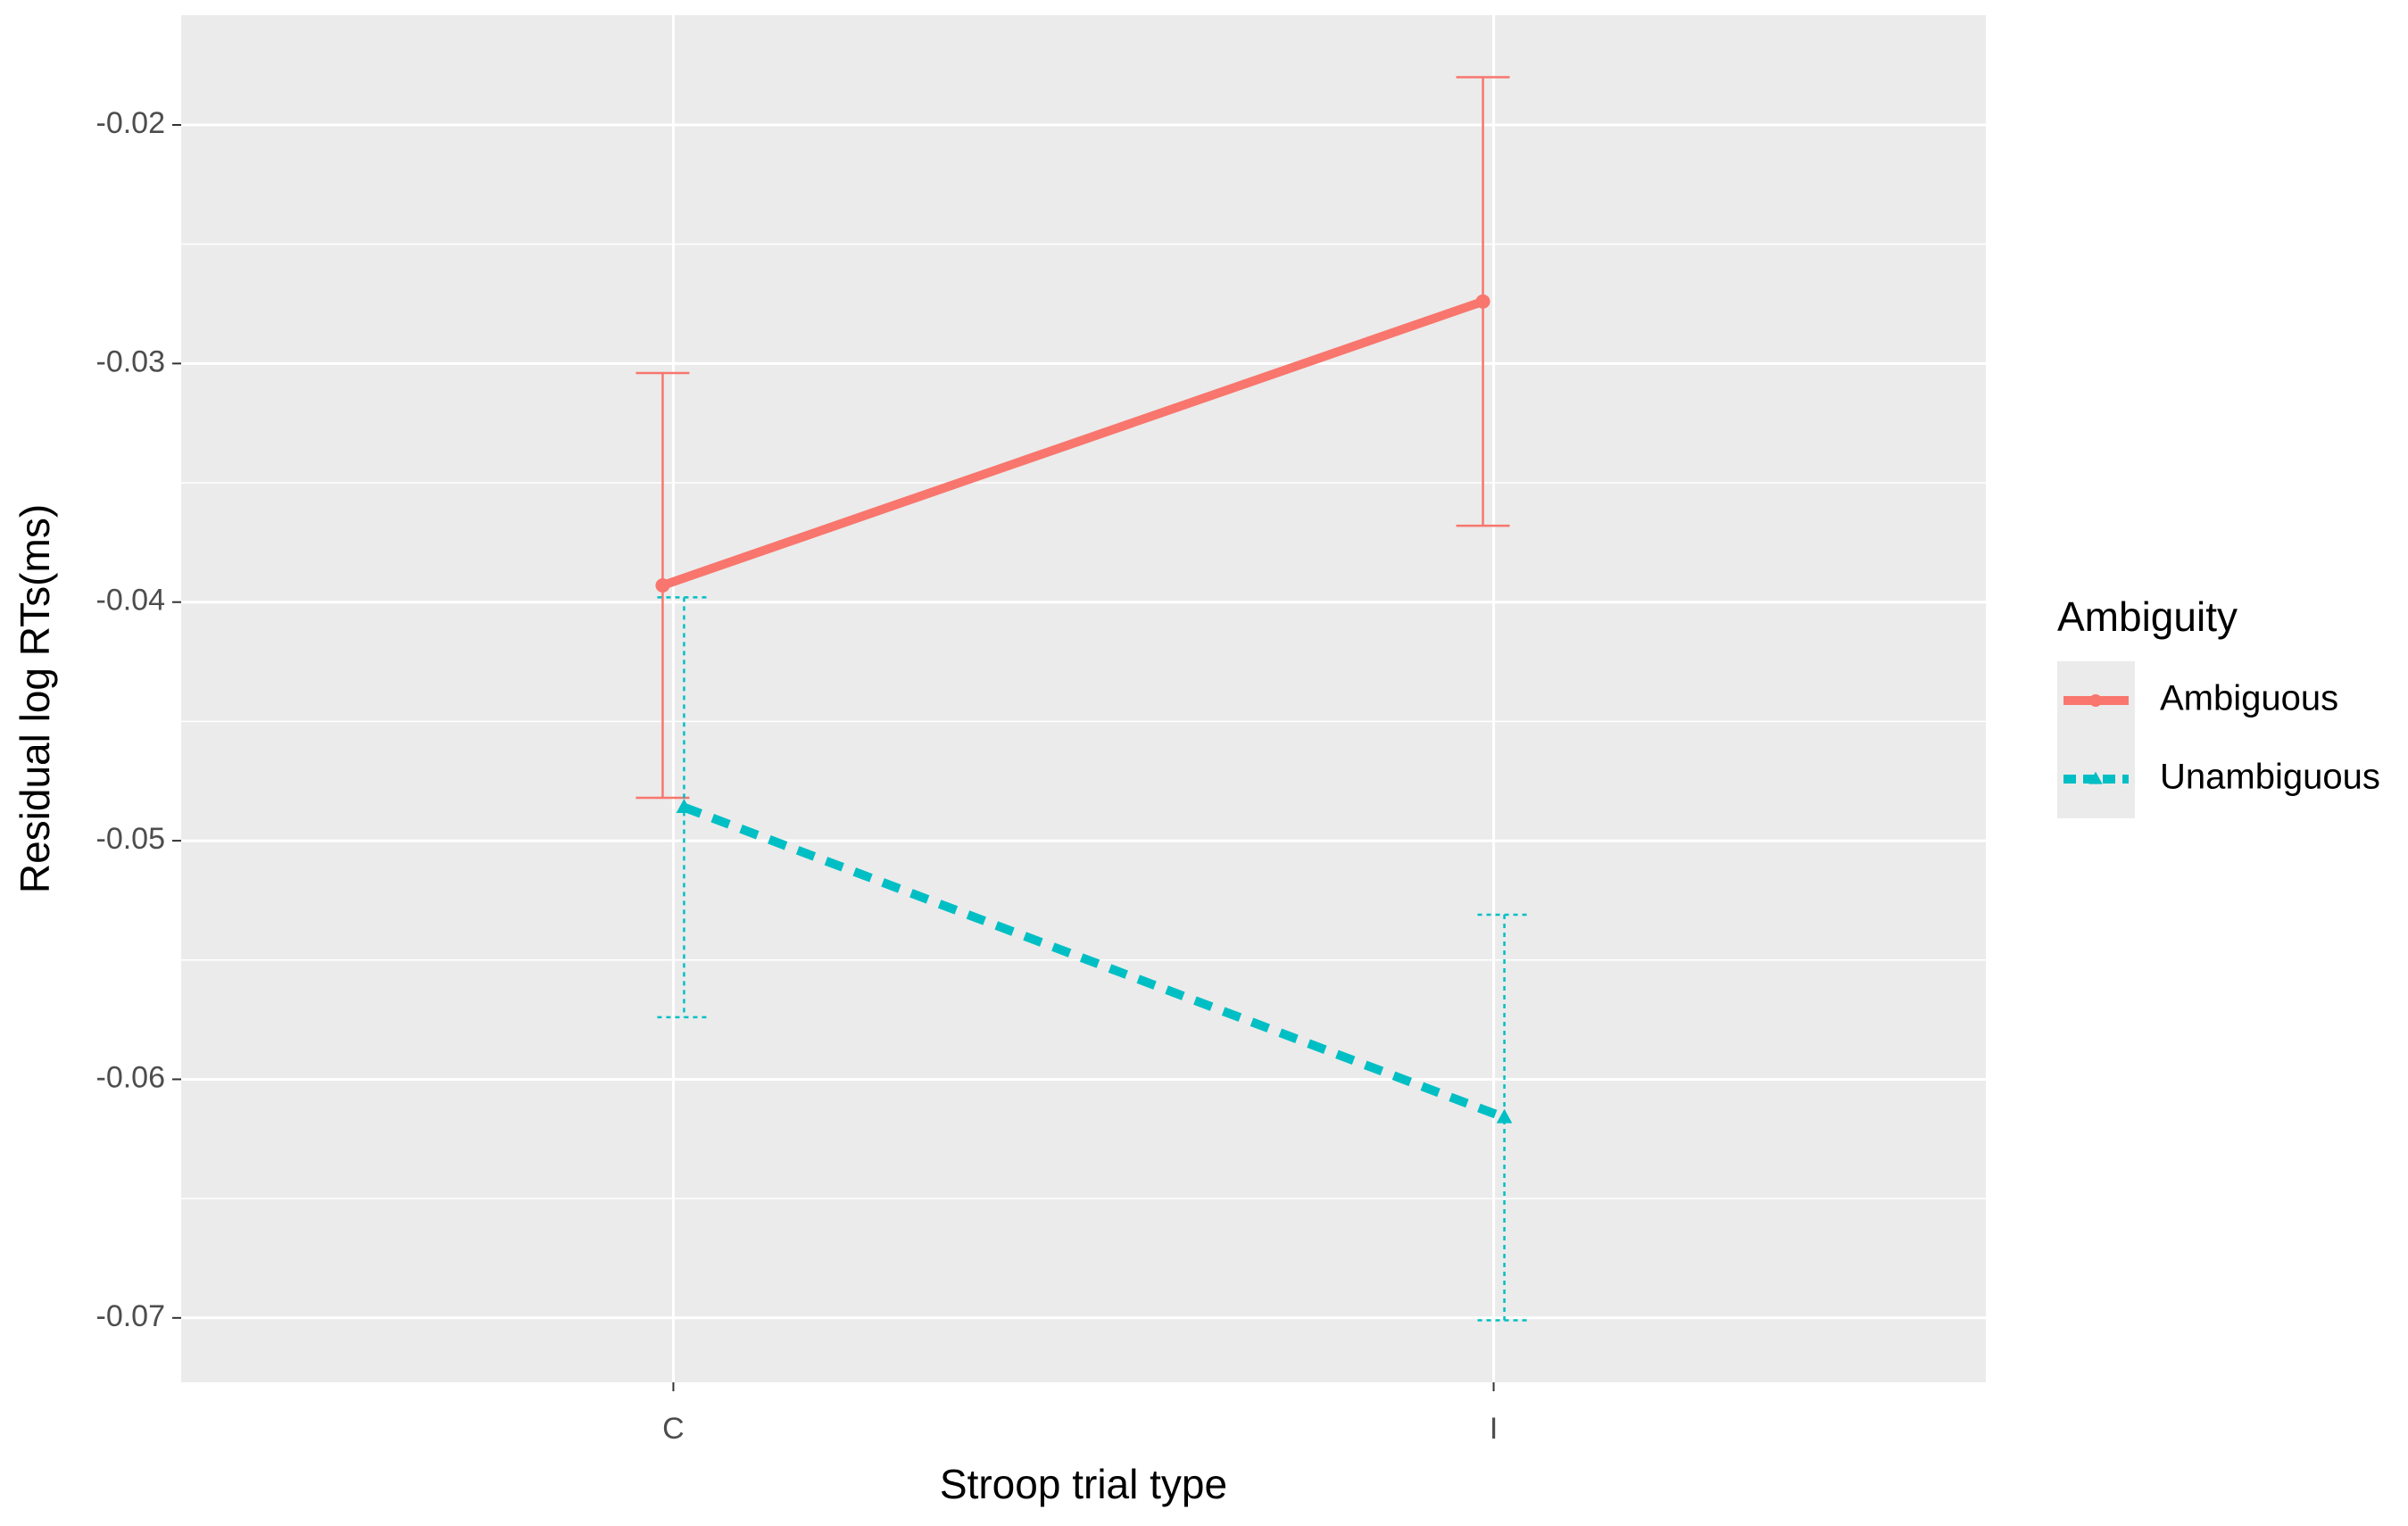 The height and width of the screenshot is (1526, 2408). Describe the element at coordinates (131, 1316) in the screenshot. I see `y-tick-label: -0.07` at that location.